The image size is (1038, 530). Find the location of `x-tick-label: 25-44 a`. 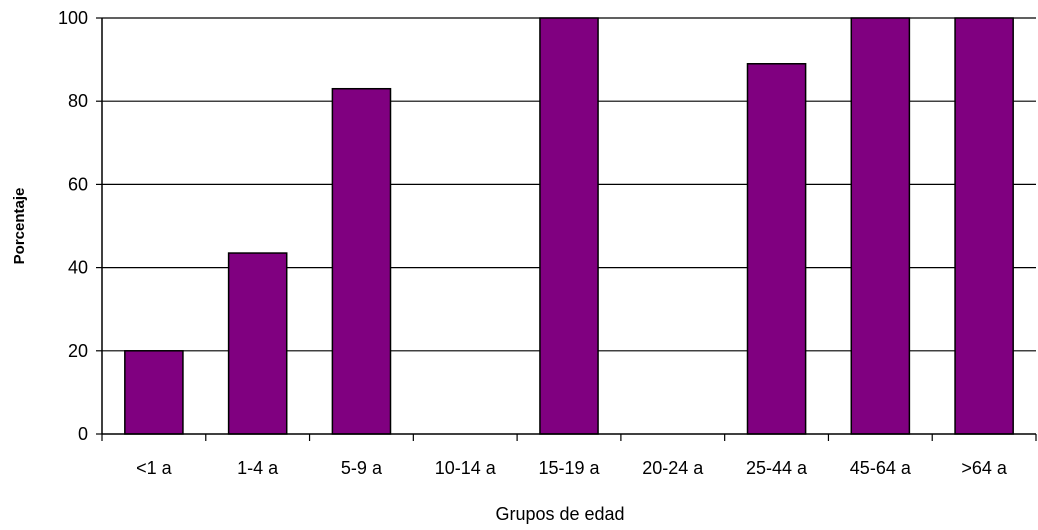

x-tick-label: 25-44 a is located at coordinates (777, 468).